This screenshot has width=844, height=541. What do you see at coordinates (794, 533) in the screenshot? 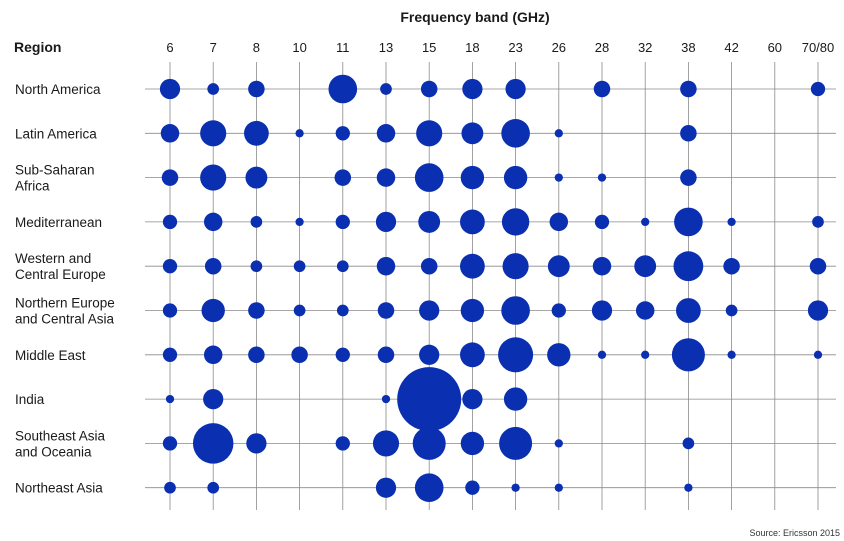
I see `source-note: Source: Ericsson 2015` at bounding box center [794, 533].